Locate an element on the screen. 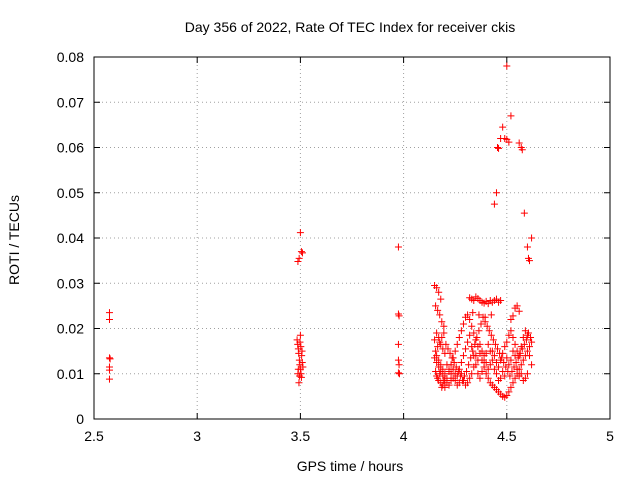  x-tick-label: 4.5 is located at coordinates (507, 436).